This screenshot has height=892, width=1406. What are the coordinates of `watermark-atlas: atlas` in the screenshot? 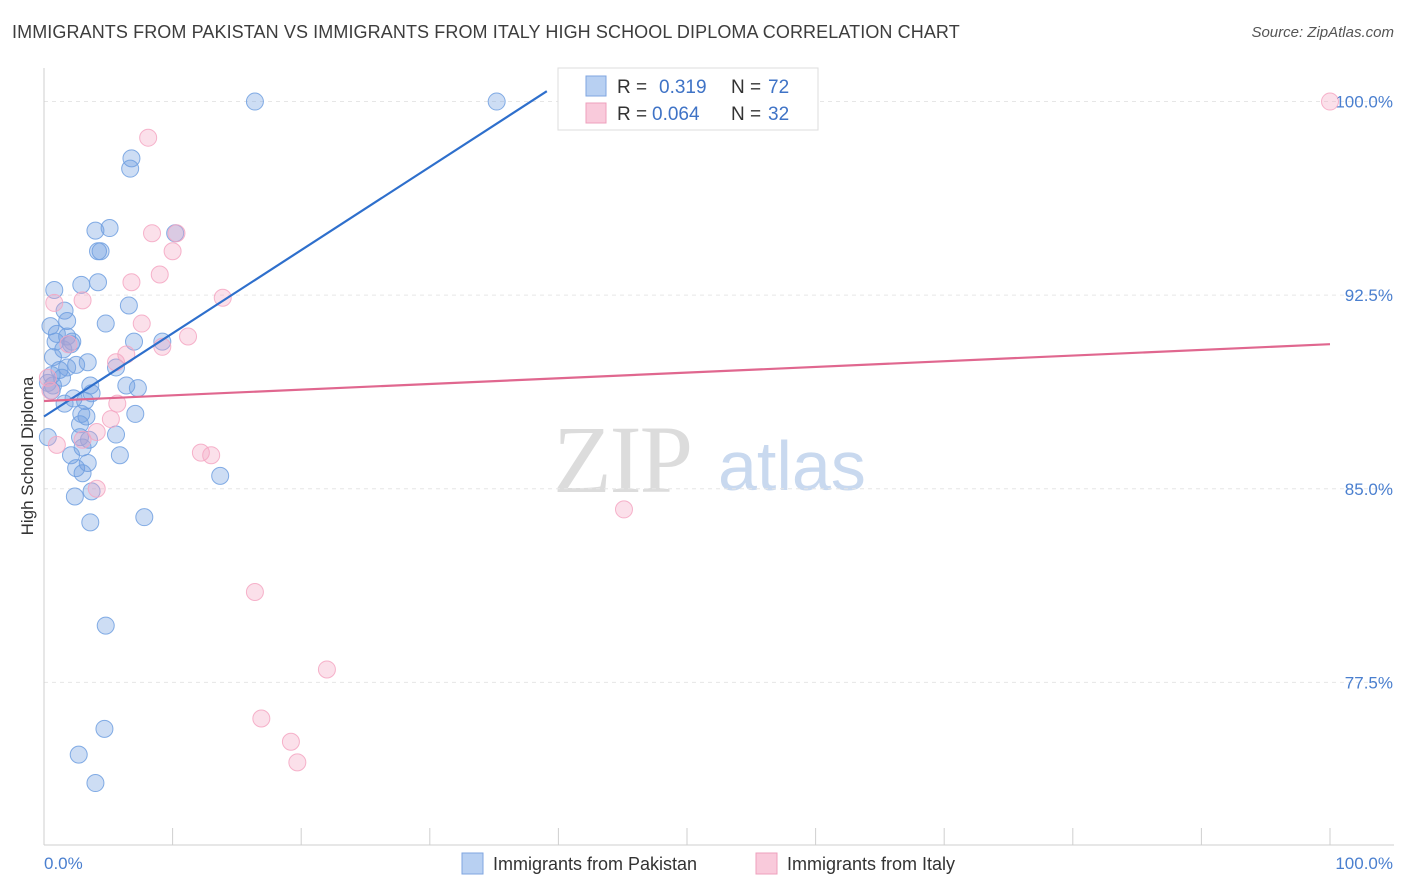 It's located at (792, 466).